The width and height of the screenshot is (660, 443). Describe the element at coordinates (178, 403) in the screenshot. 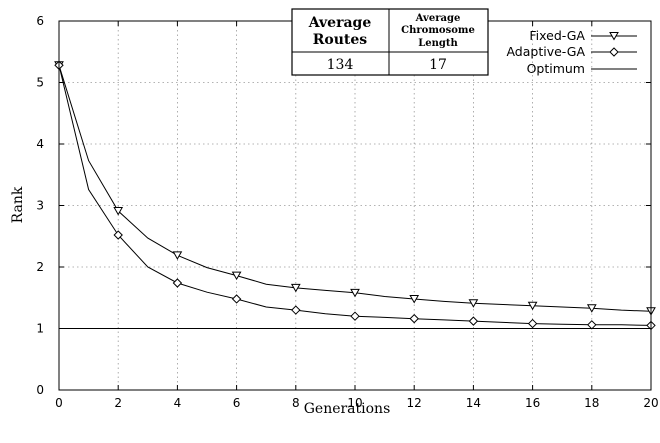

I see `x-tick-label: 4` at that location.